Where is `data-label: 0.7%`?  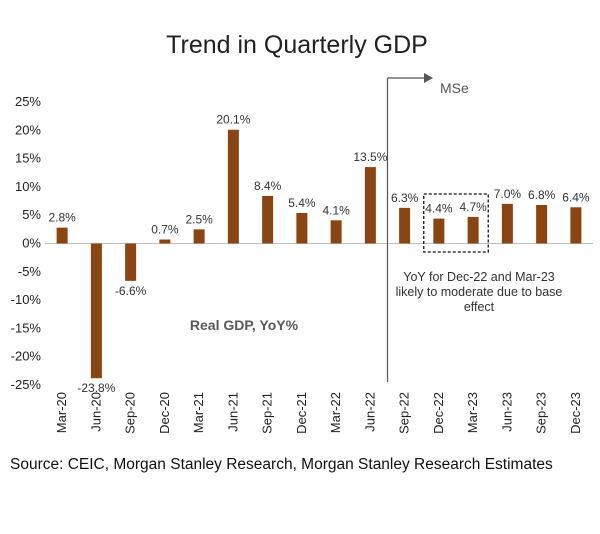 data-label: 0.7% is located at coordinates (165, 230).